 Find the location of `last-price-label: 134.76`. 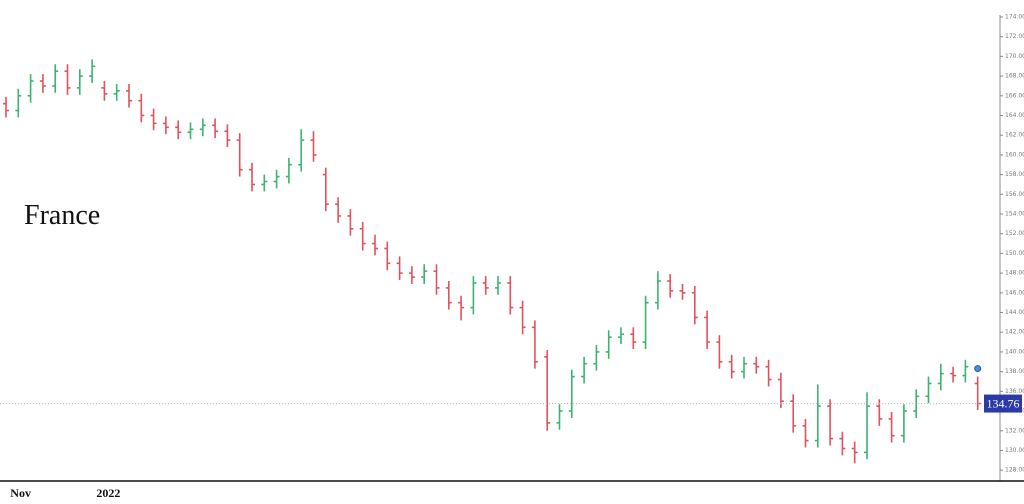

last-price-label: 134.76 is located at coordinates (1003, 403).